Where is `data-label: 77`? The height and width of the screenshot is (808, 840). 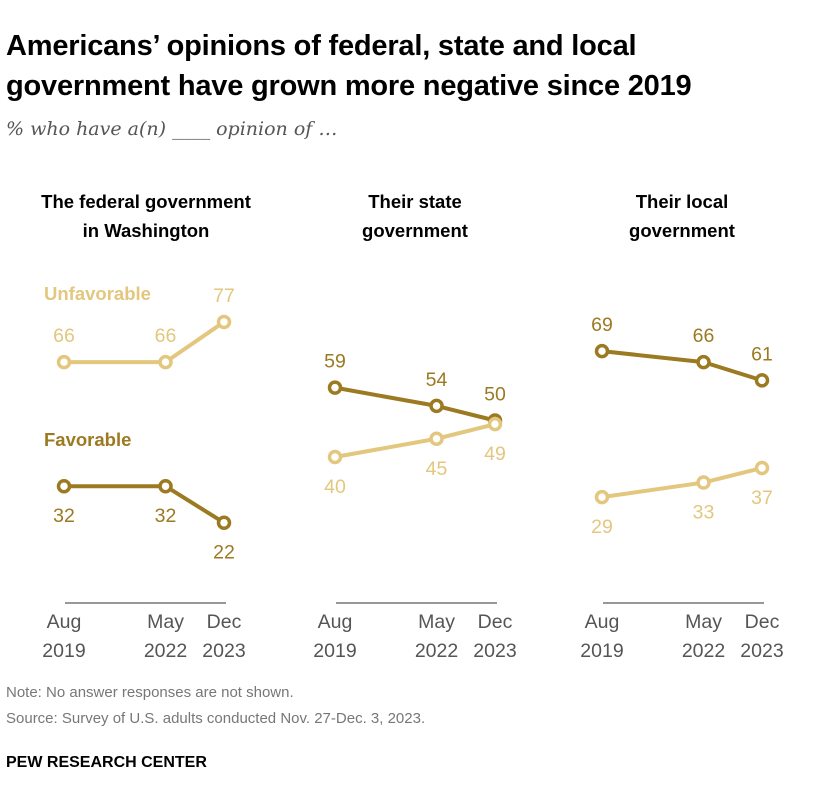 data-label: 77 is located at coordinates (224, 296).